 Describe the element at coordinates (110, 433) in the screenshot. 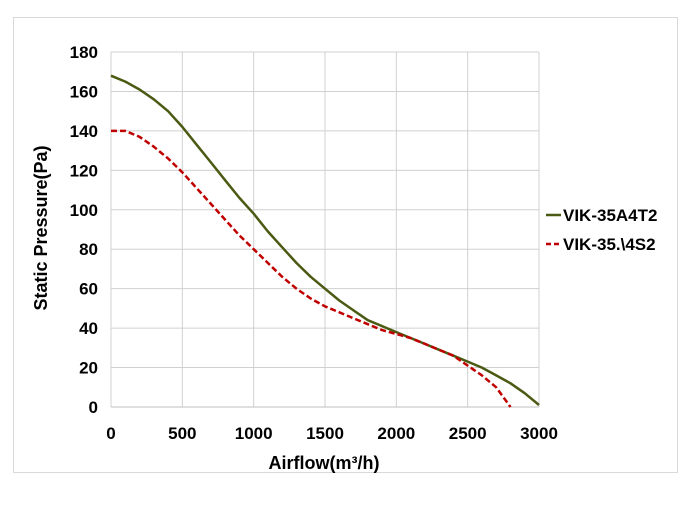

I see `x-tick-label: 0` at that location.